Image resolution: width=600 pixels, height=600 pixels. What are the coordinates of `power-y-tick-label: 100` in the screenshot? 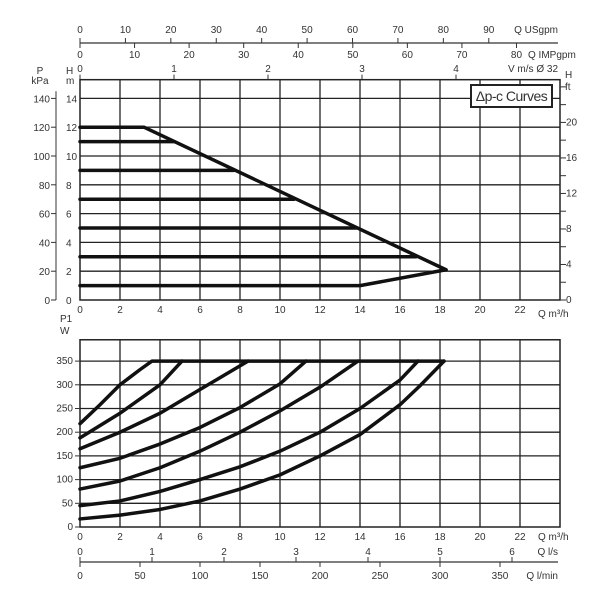 It's located at (64, 480).